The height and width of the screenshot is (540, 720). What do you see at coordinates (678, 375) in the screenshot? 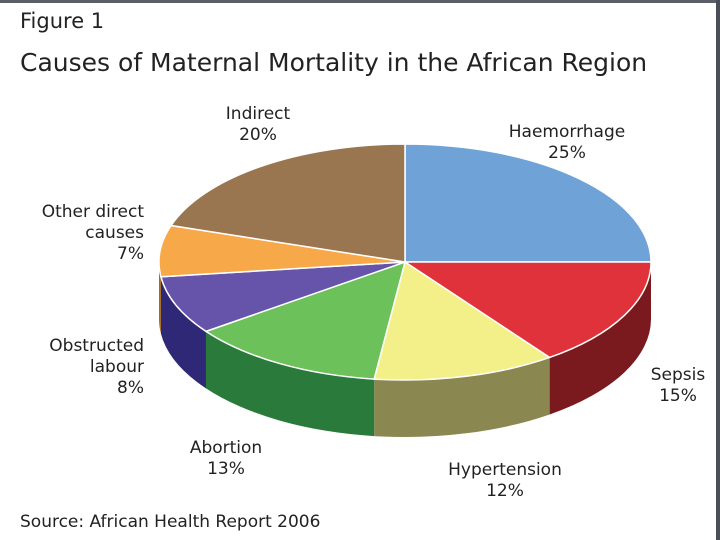
I see `slice-name-label: Sepsis` at bounding box center [678, 375].